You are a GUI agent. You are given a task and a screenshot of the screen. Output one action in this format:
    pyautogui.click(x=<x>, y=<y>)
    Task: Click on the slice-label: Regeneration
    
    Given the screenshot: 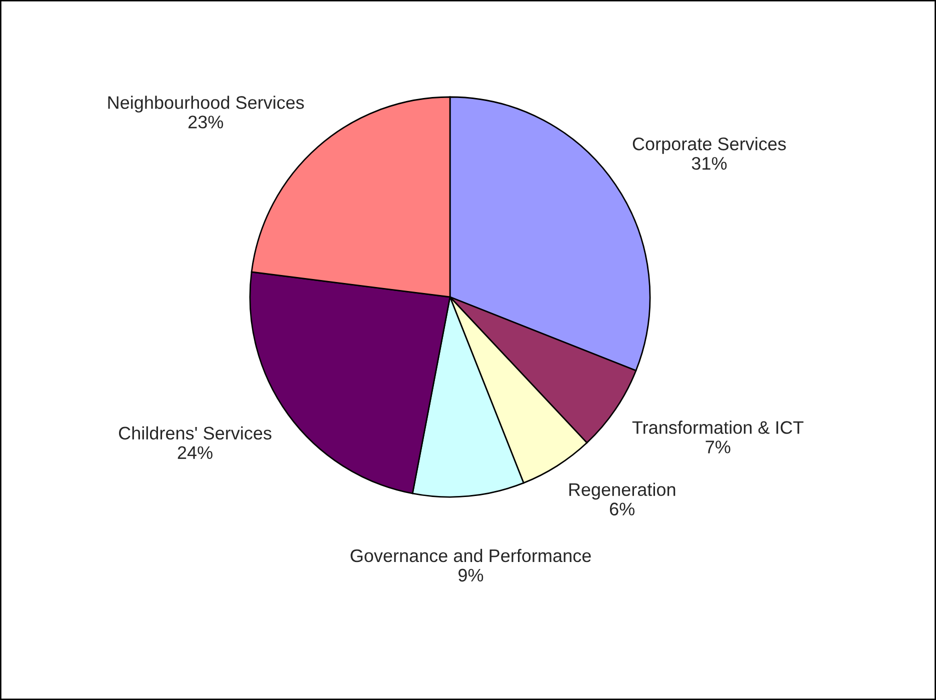 What is the action you would take?
    pyautogui.click(x=622, y=491)
    